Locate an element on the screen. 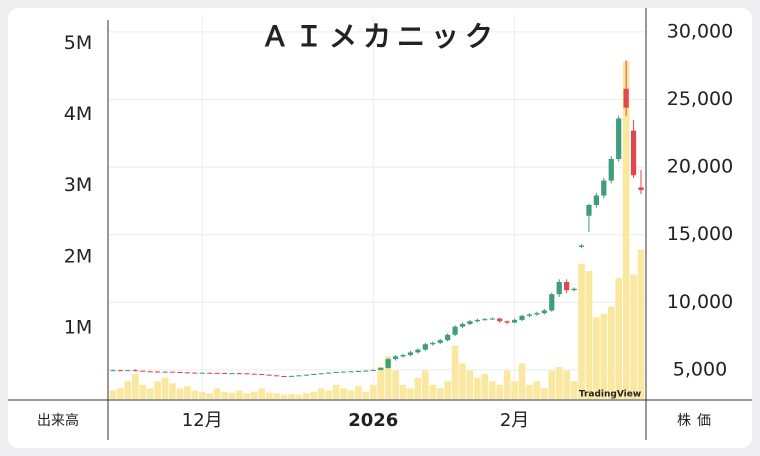  y-tick-label: 20,000 is located at coordinates (700, 167).